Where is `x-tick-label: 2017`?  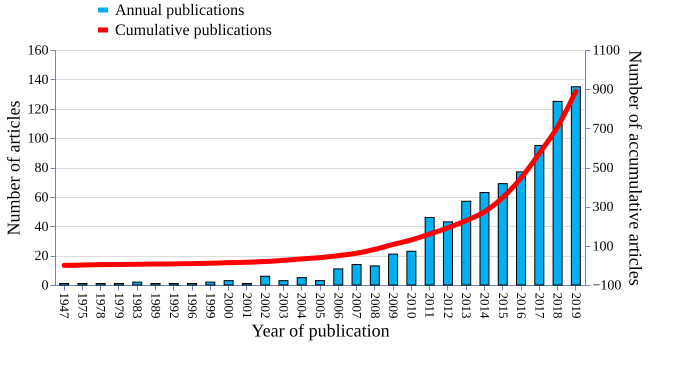
x-tick-label: 2017 is located at coordinates (540, 305).